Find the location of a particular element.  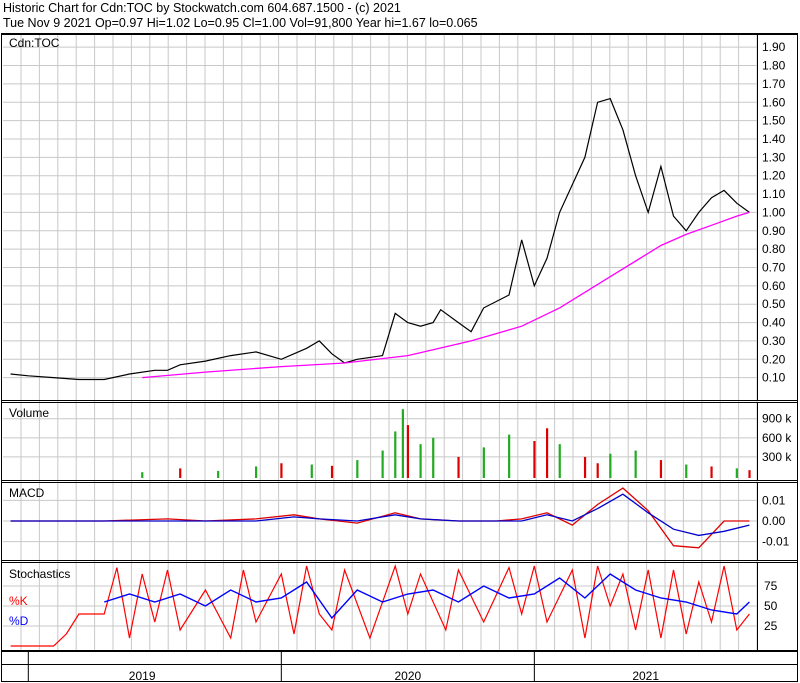

volume-panel is located at coordinates (399, 441).